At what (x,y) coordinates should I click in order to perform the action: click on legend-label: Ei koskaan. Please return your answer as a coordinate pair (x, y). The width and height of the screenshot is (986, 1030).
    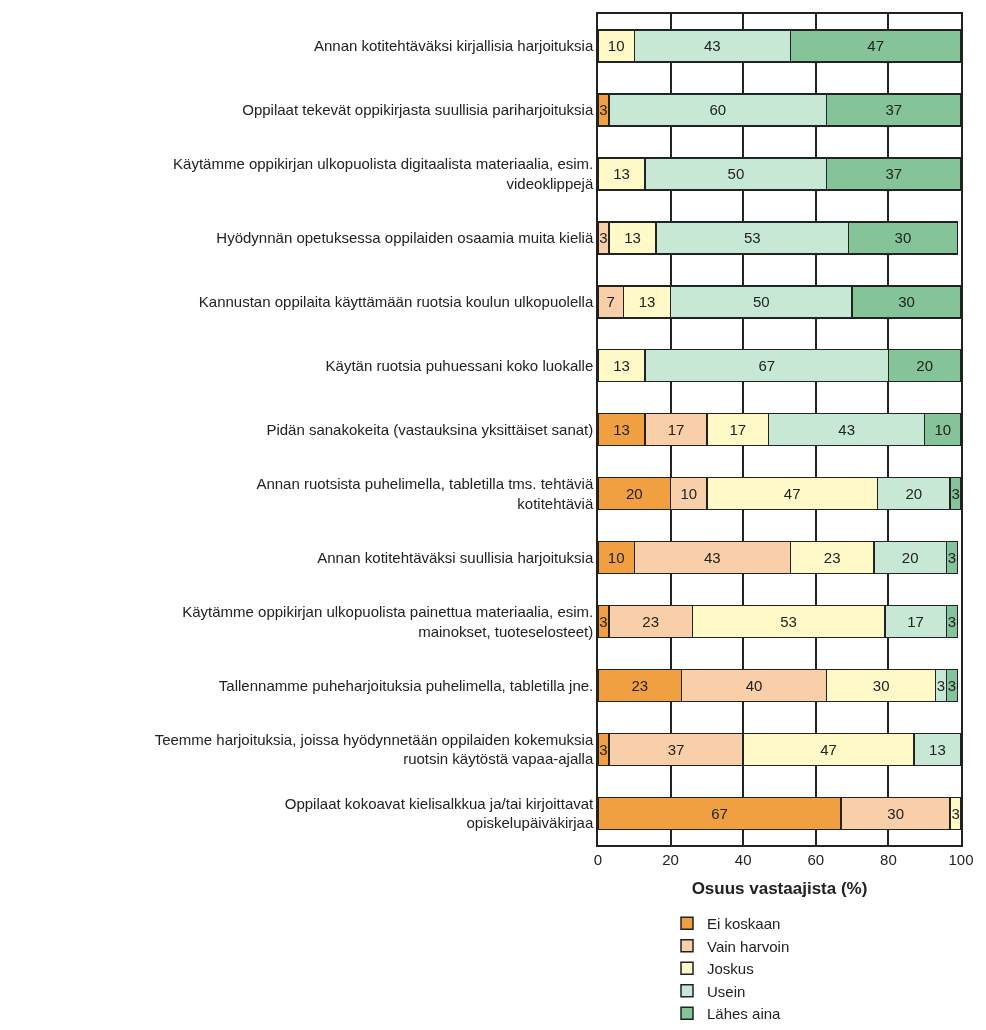
    Looking at the image, I should click on (744, 924).